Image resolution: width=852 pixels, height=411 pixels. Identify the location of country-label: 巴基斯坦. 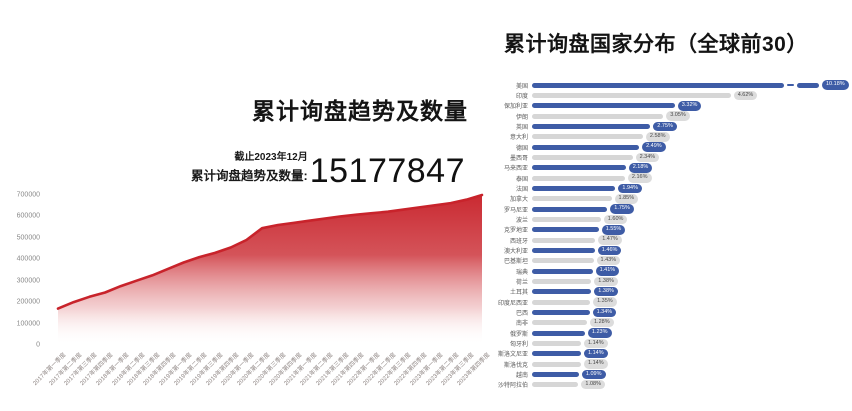
(515, 262).